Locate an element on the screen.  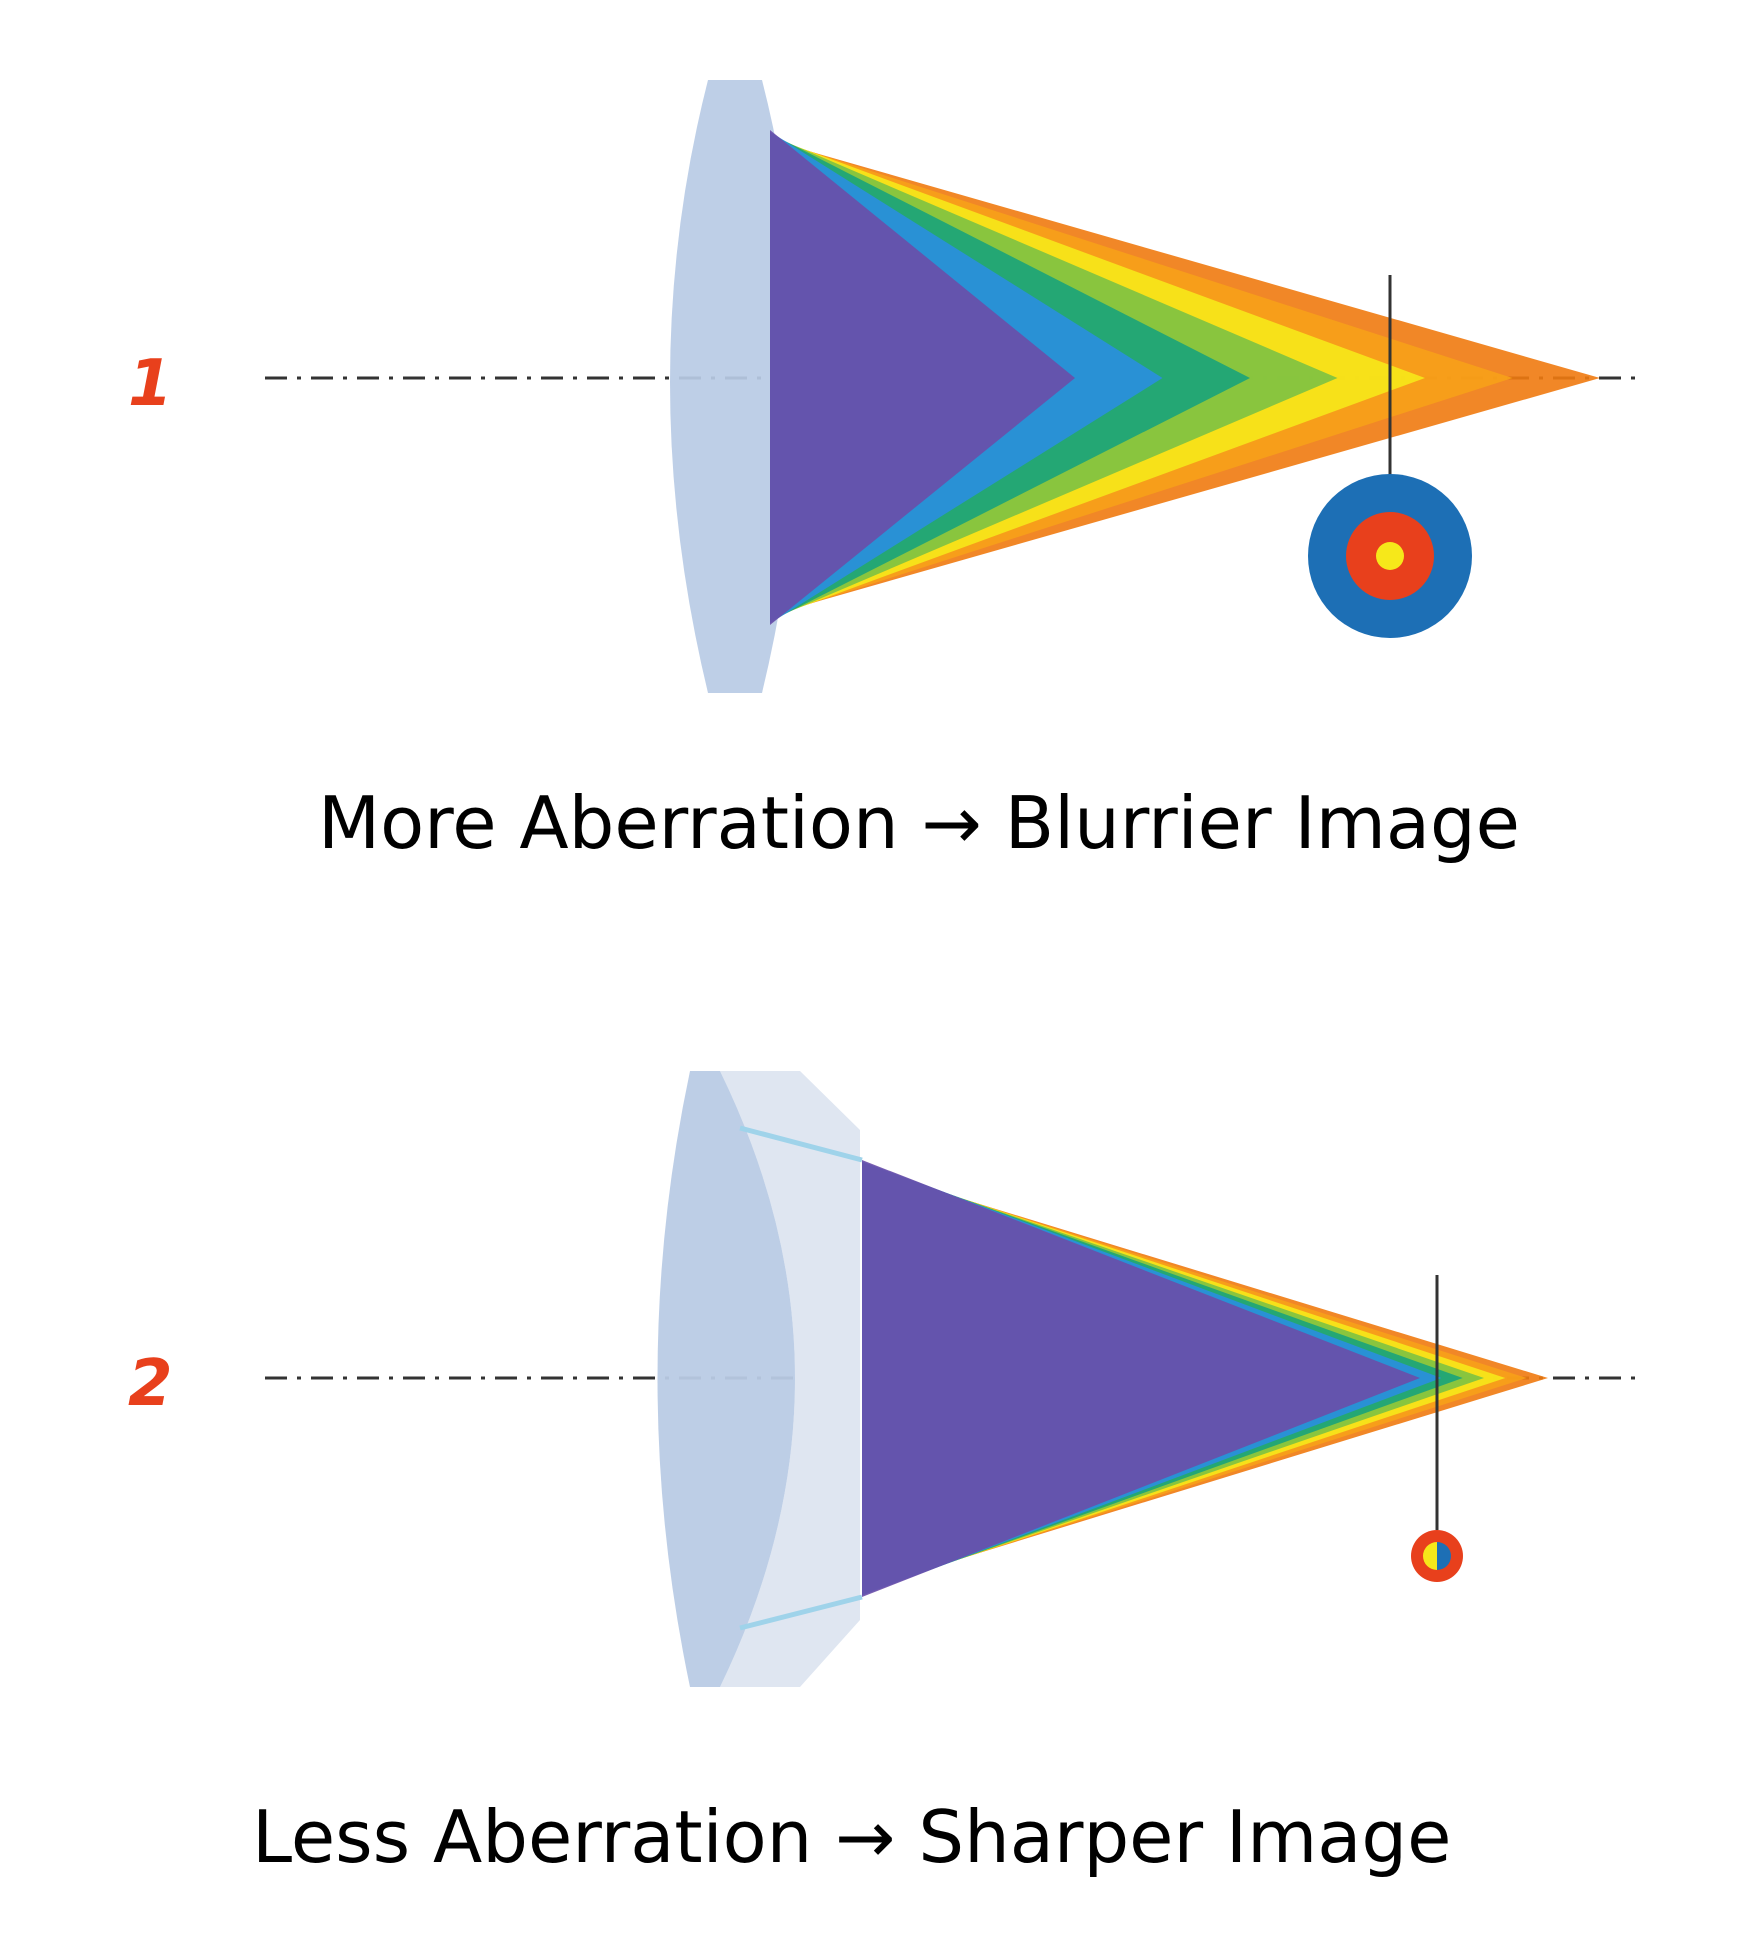
convex-lens-element is located at coordinates (726, 1379).